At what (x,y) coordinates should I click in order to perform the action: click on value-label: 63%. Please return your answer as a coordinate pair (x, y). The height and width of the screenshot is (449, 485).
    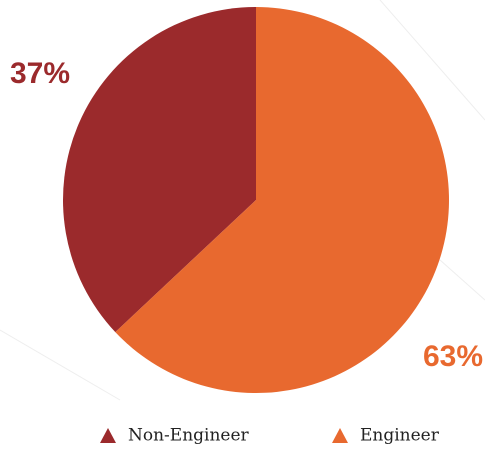
    Looking at the image, I should click on (453, 356).